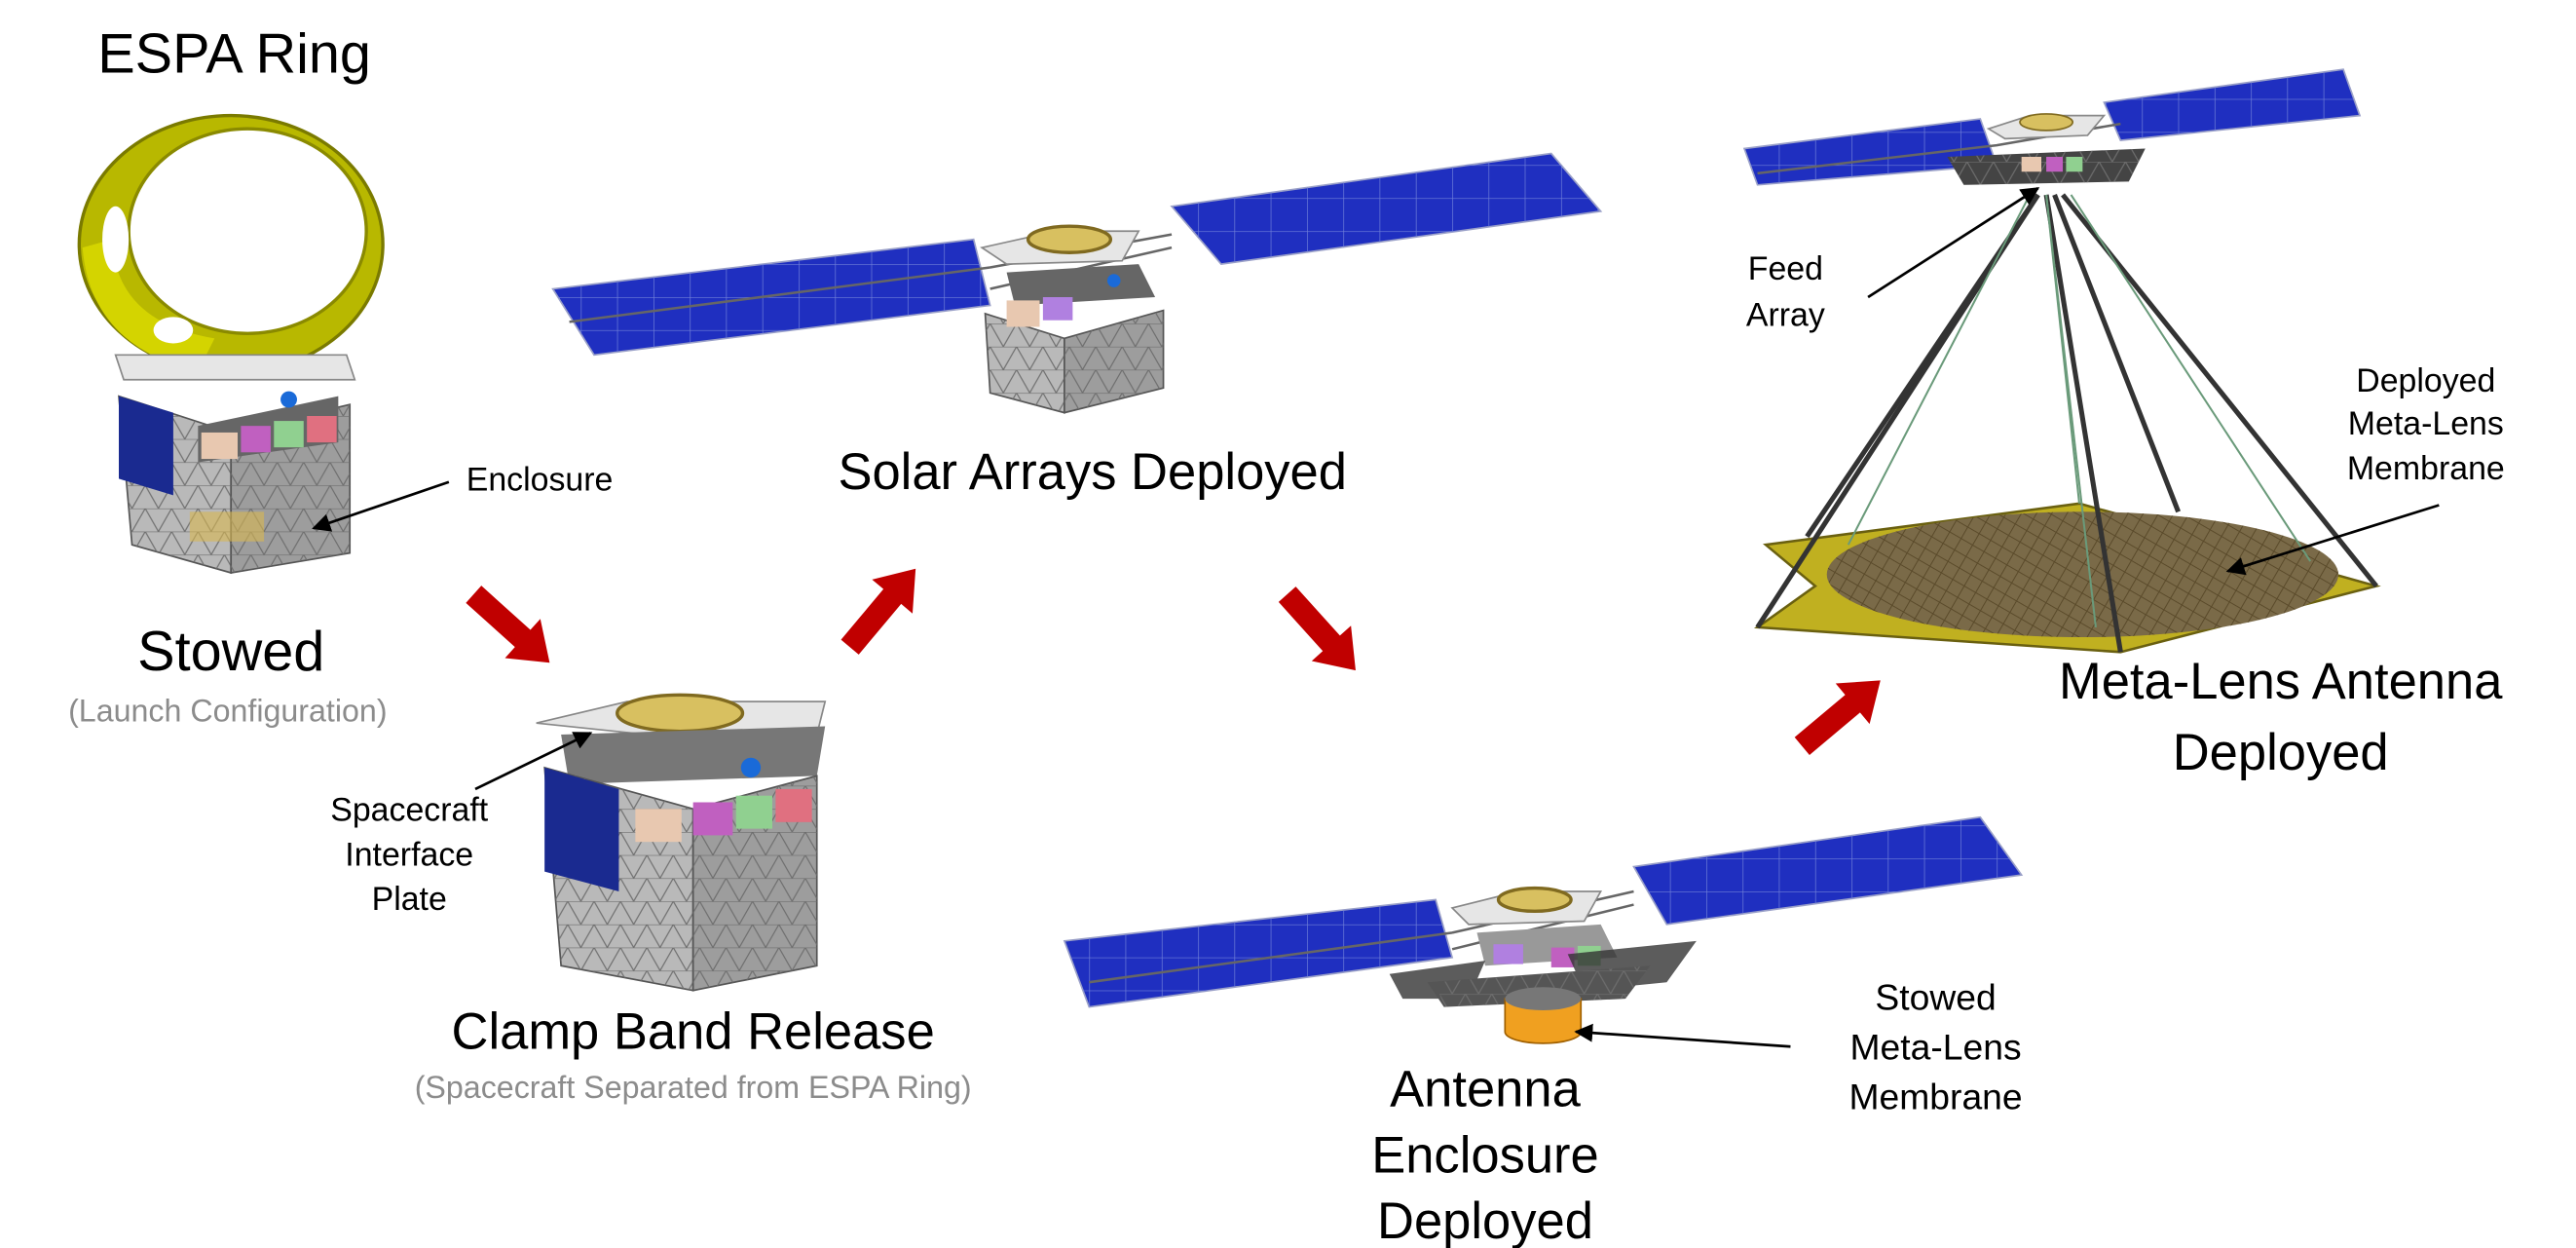 This screenshot has height=1248, width=2576. I want to click on clamp-band-illustration, so click(681, 842).